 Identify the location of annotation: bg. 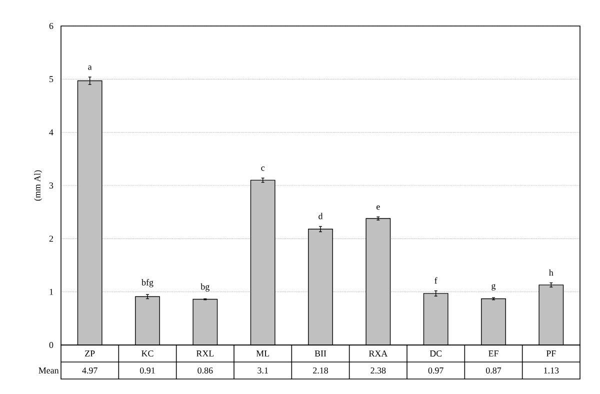
(205, 287).